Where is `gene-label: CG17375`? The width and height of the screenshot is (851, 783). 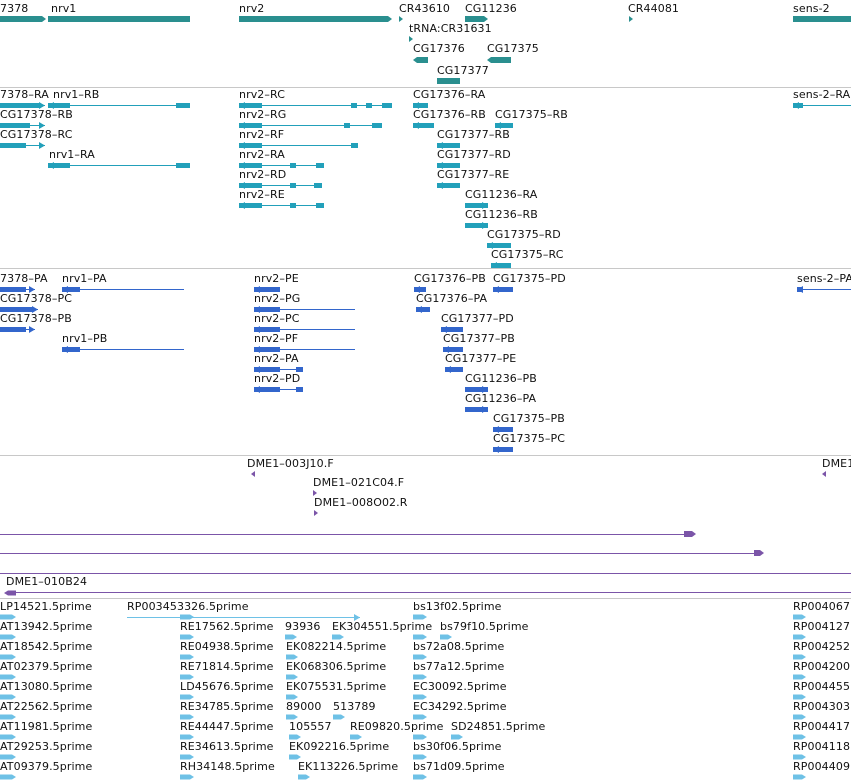 gene-label: CG17375 is located at coordinates (513, 48).